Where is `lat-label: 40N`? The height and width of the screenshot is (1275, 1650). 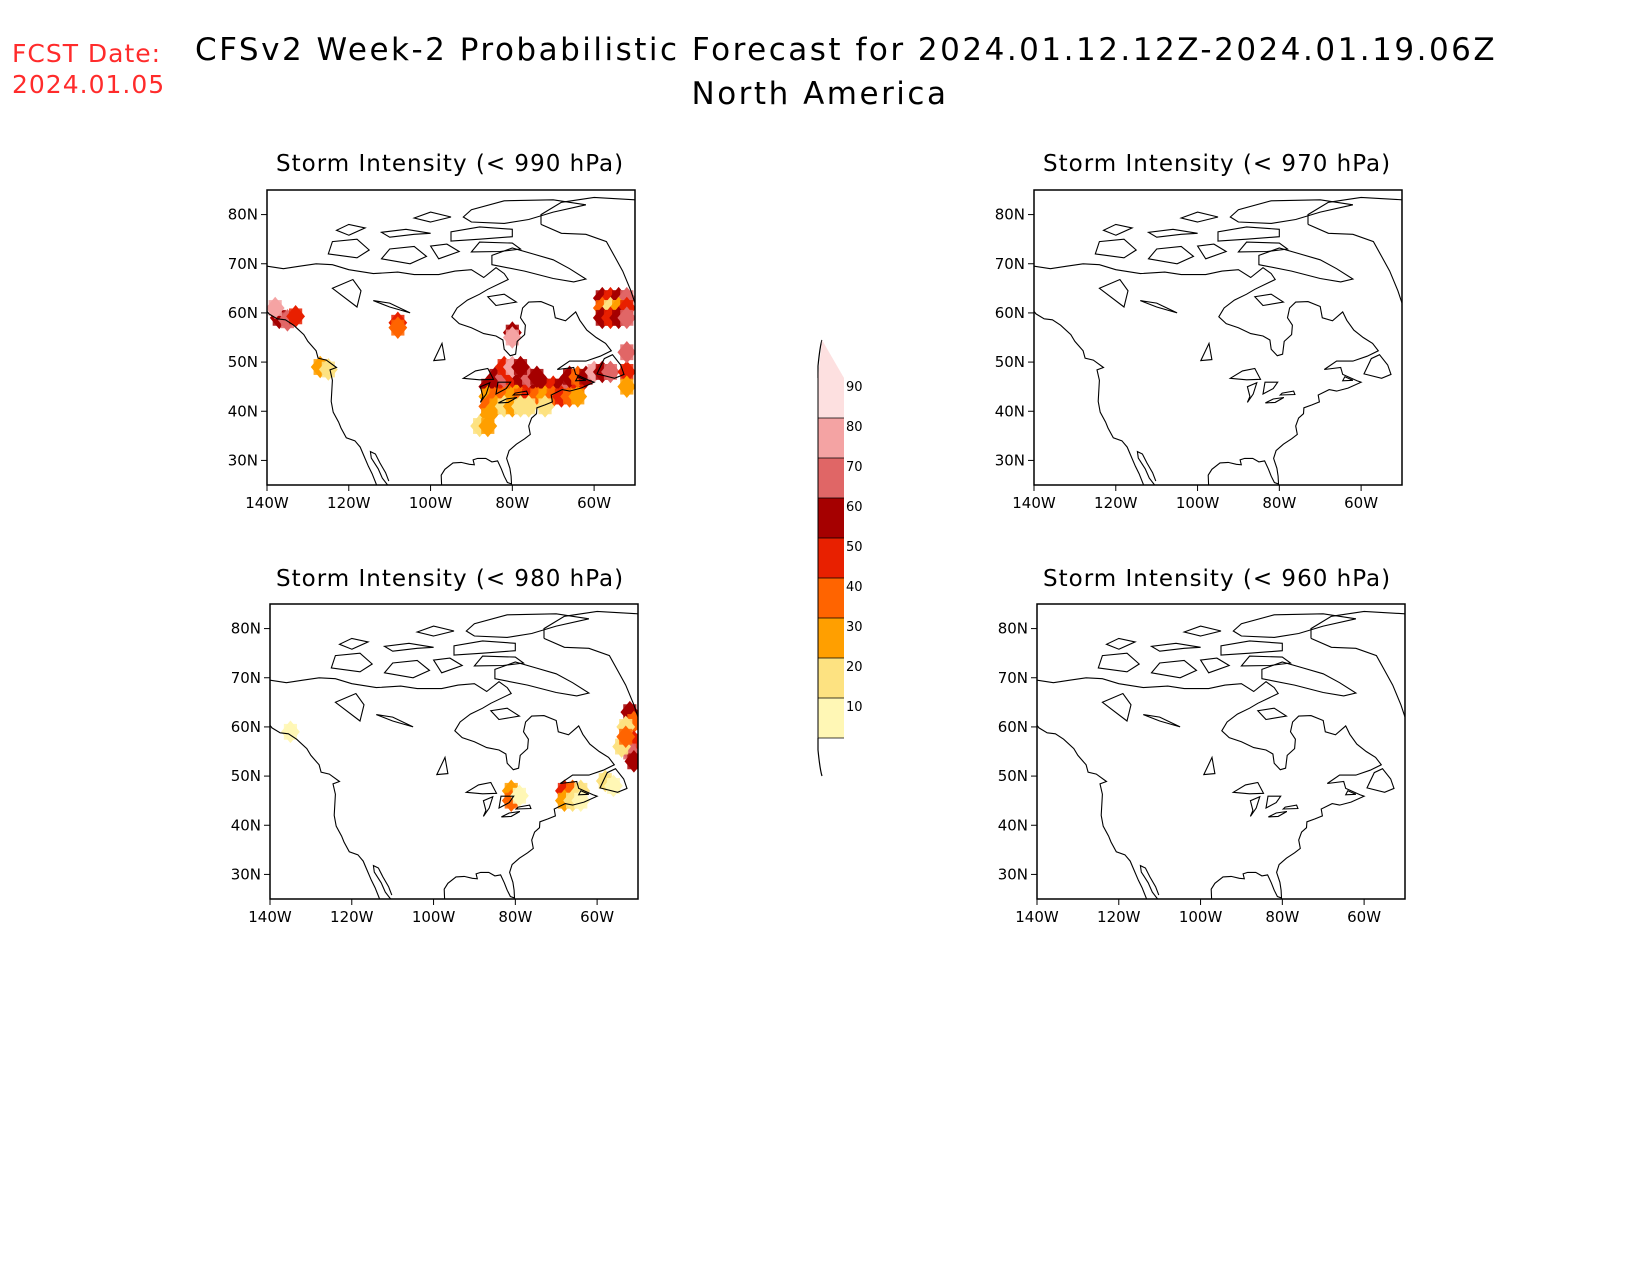
lat-label: 40N is located at coordinates (243, 411).